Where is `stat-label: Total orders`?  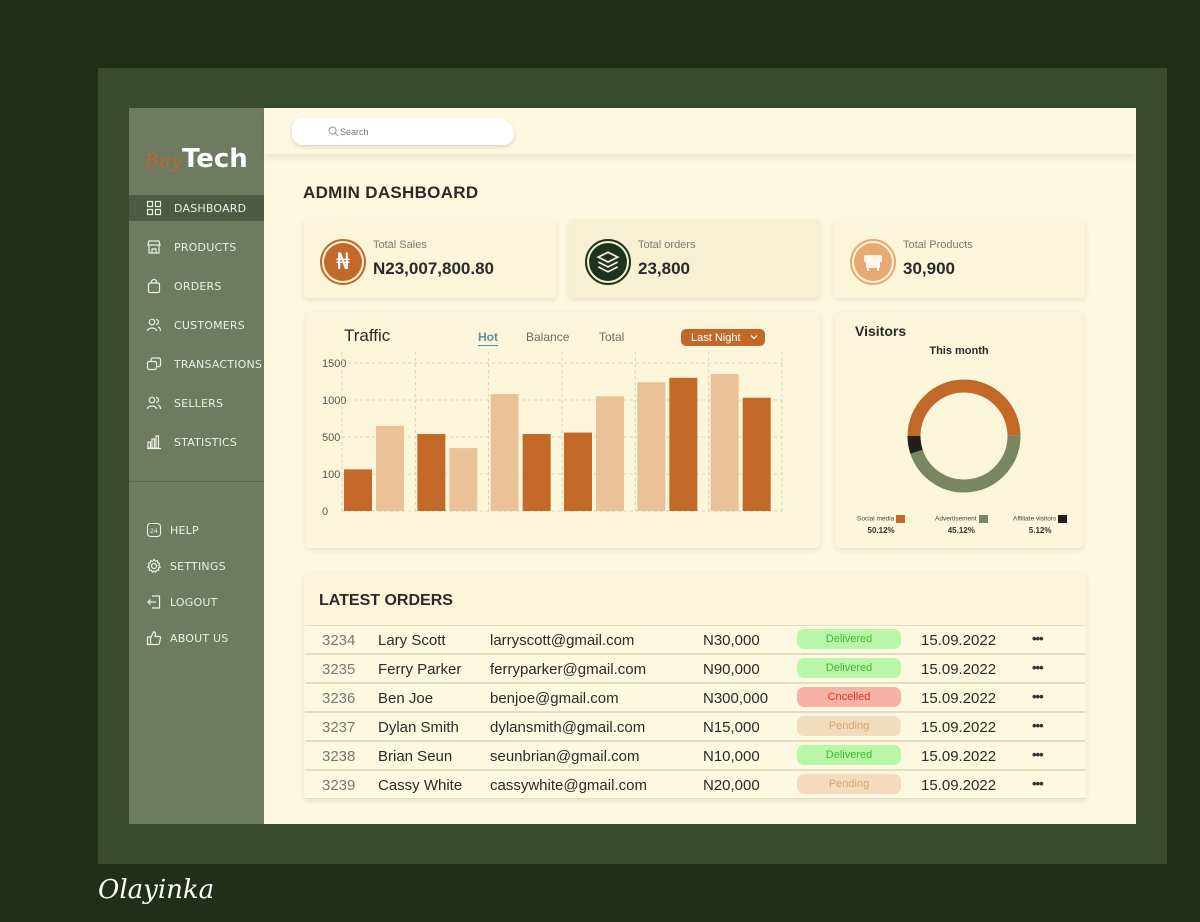
stat-label: Total orders is located at coordinates (667, 245).